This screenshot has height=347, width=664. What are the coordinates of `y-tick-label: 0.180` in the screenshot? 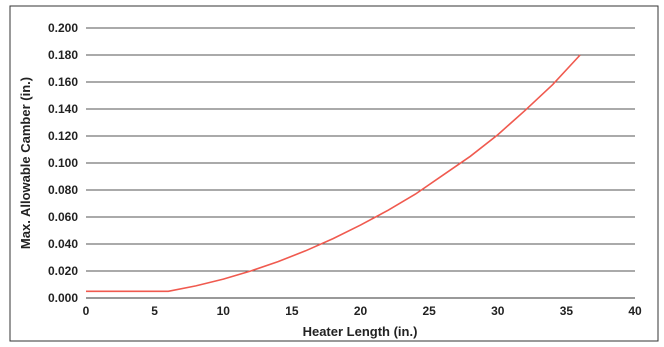 It's located at (63, 55).